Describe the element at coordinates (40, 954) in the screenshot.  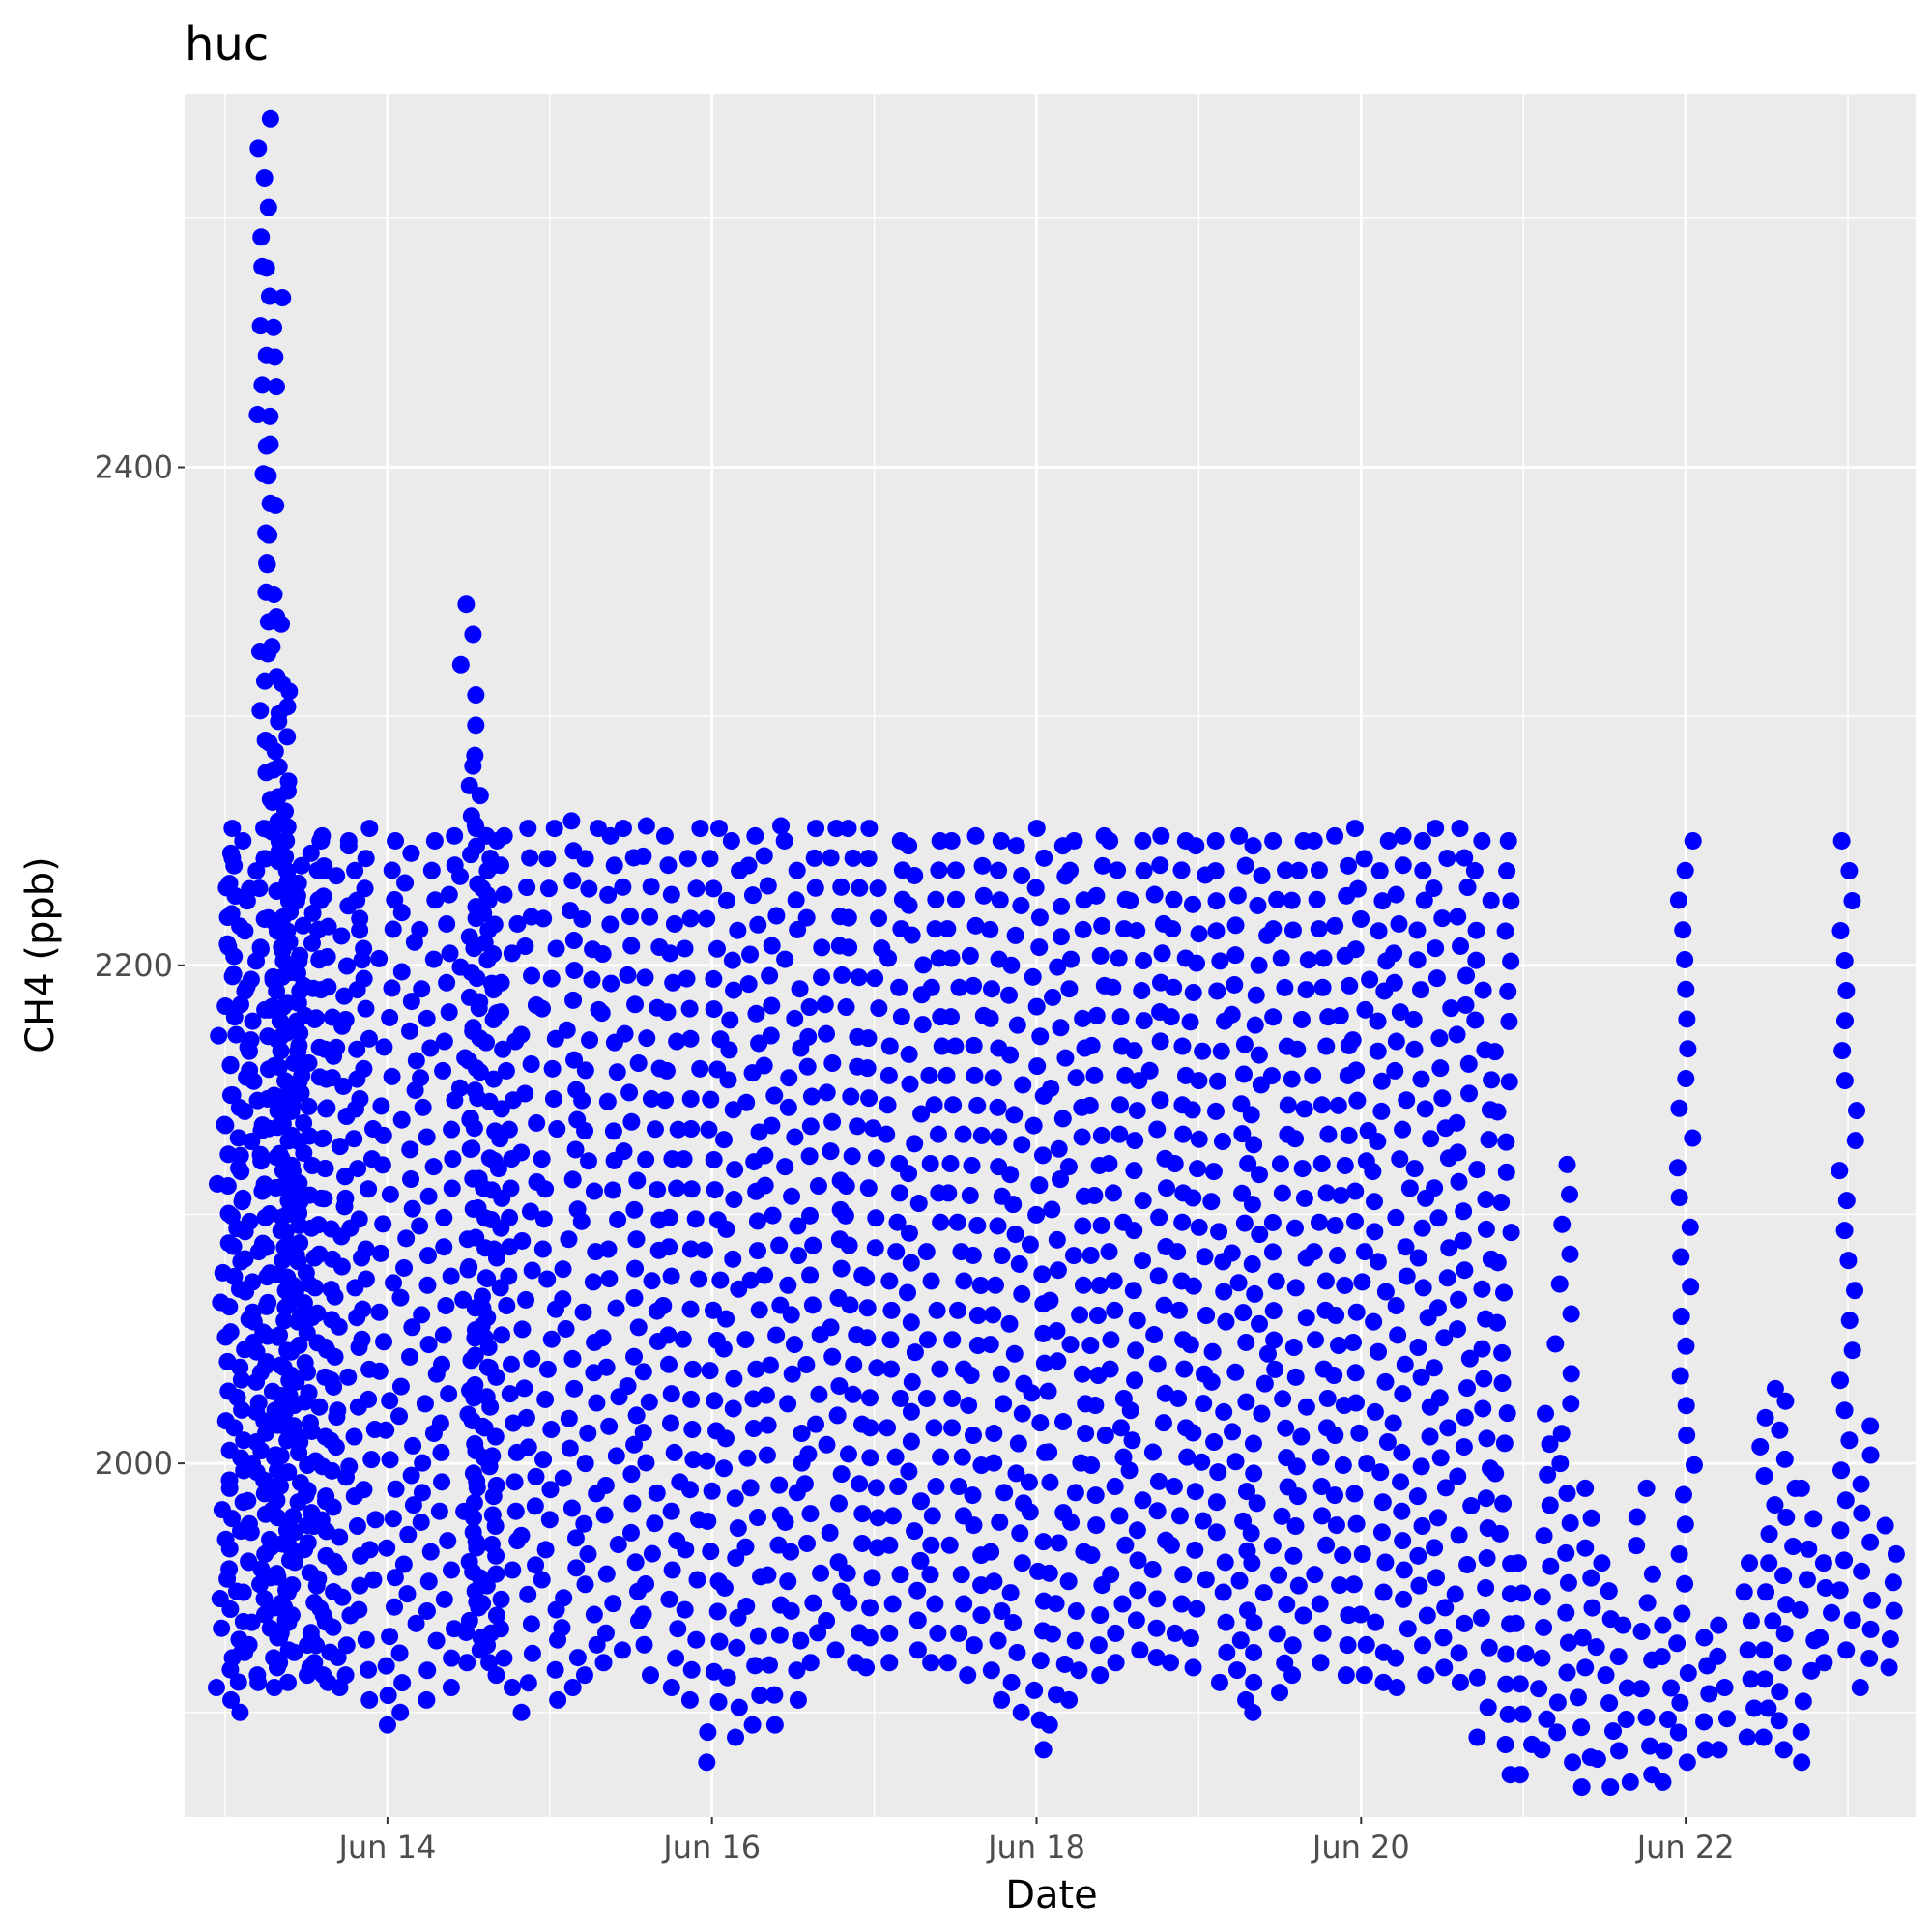
I see `y-axis-title: CH4 (ppb)` at that location.